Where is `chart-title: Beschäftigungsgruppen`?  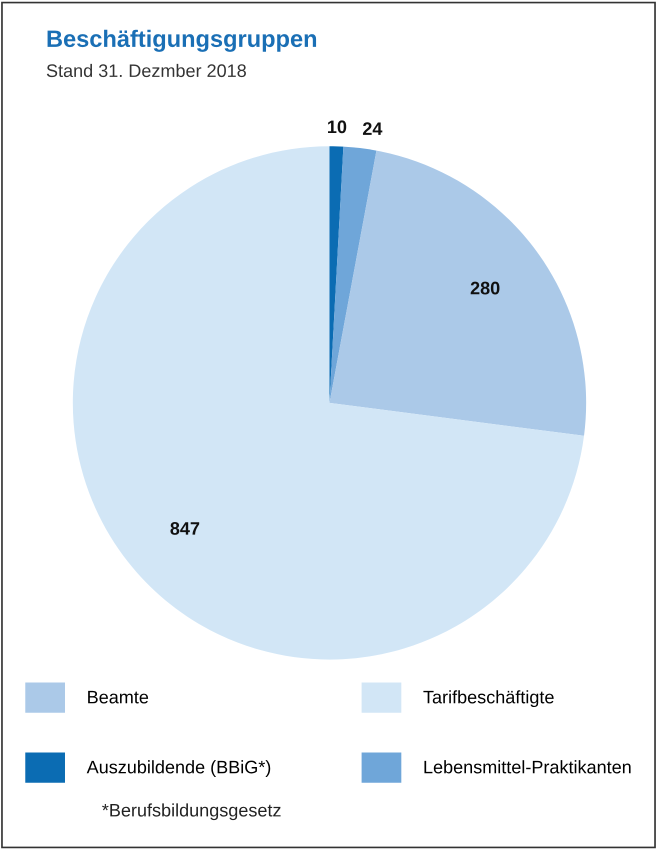 chart-title: Beschäftigungsgruppen is located at coordinates (182, 41).